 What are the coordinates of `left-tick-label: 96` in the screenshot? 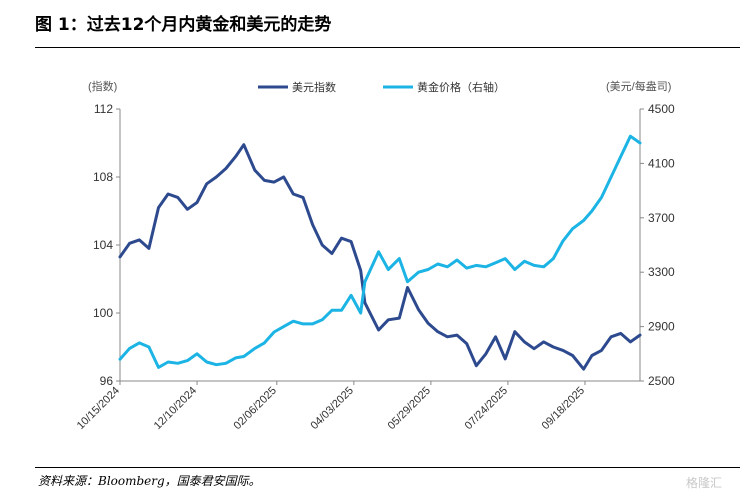 It's located at (107, 381).